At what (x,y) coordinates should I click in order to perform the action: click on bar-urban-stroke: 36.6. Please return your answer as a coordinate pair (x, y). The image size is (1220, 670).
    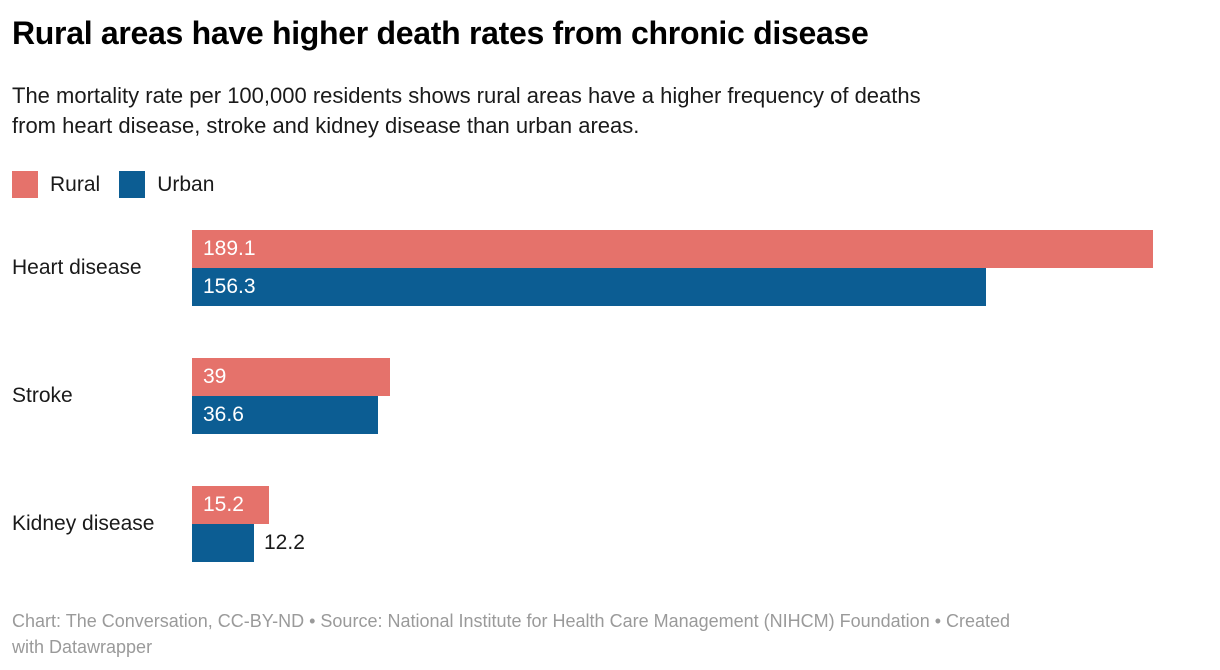
    Looking at the image, I should click on (285, 415).